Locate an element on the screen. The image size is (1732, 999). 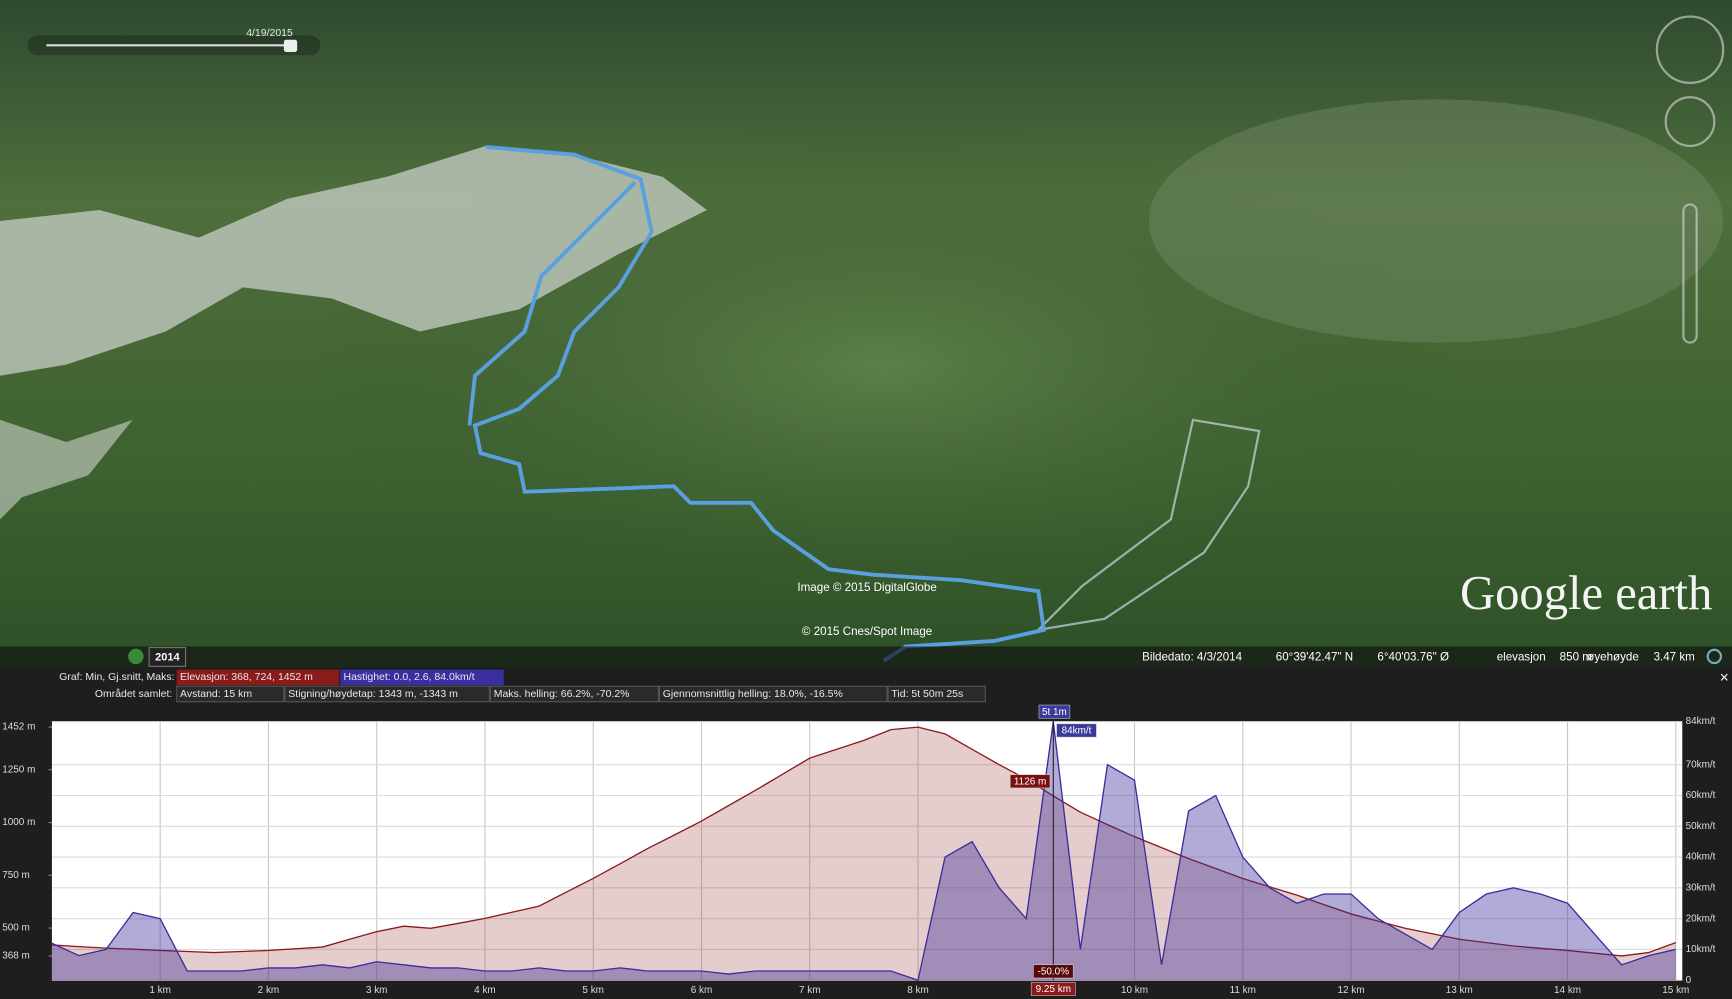
cursor-slope: -50.0% is located at coordinates (1054, 972).